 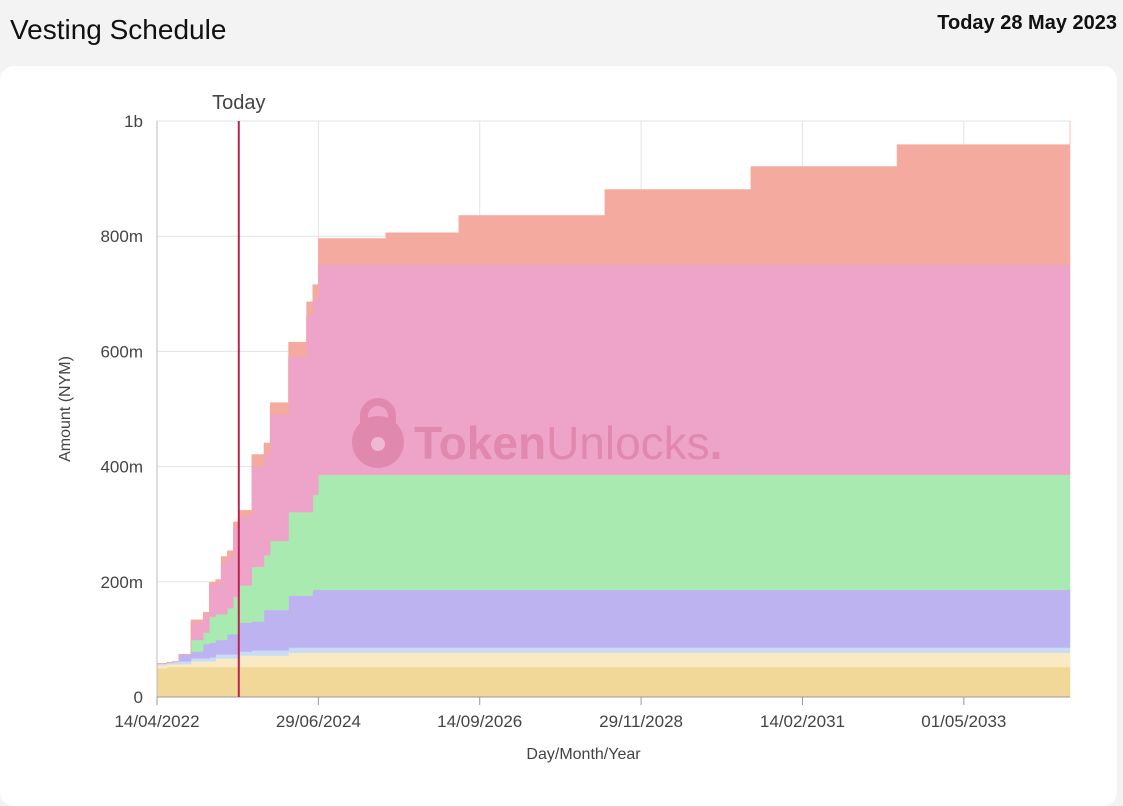 What do you see at coordinates (121, 582) in the screenshot?
I see `y-tick-label: 200m` at bounding box center [121, 582].